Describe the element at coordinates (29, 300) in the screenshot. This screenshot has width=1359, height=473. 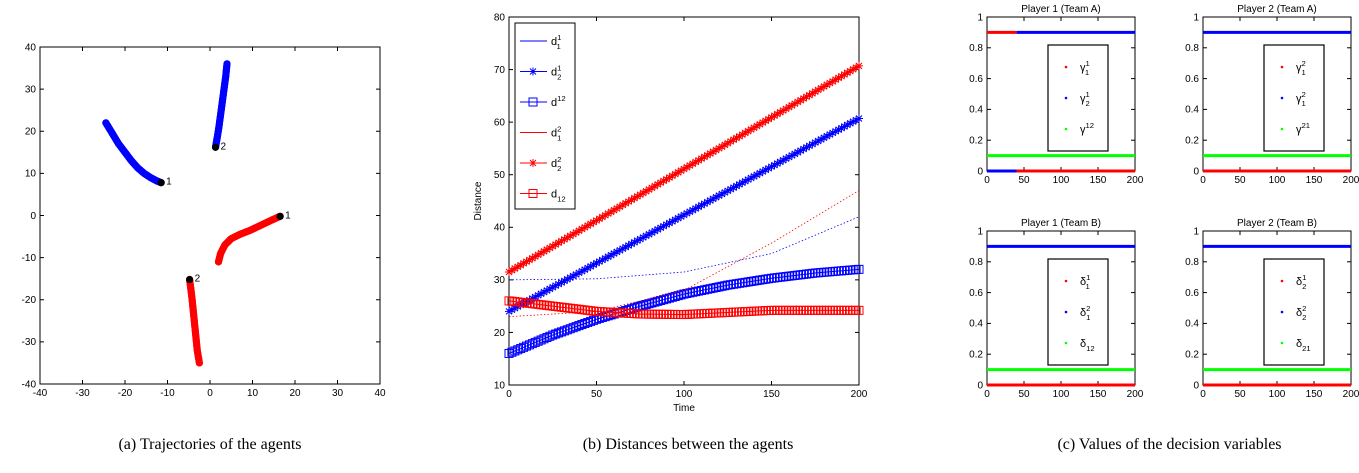
I see `y-tick-label: -20` at that location.